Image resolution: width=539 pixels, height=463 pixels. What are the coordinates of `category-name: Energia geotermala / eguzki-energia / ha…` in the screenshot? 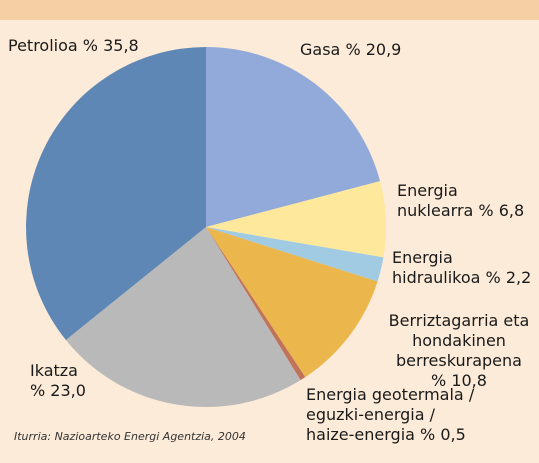 It's located at (390, 414).